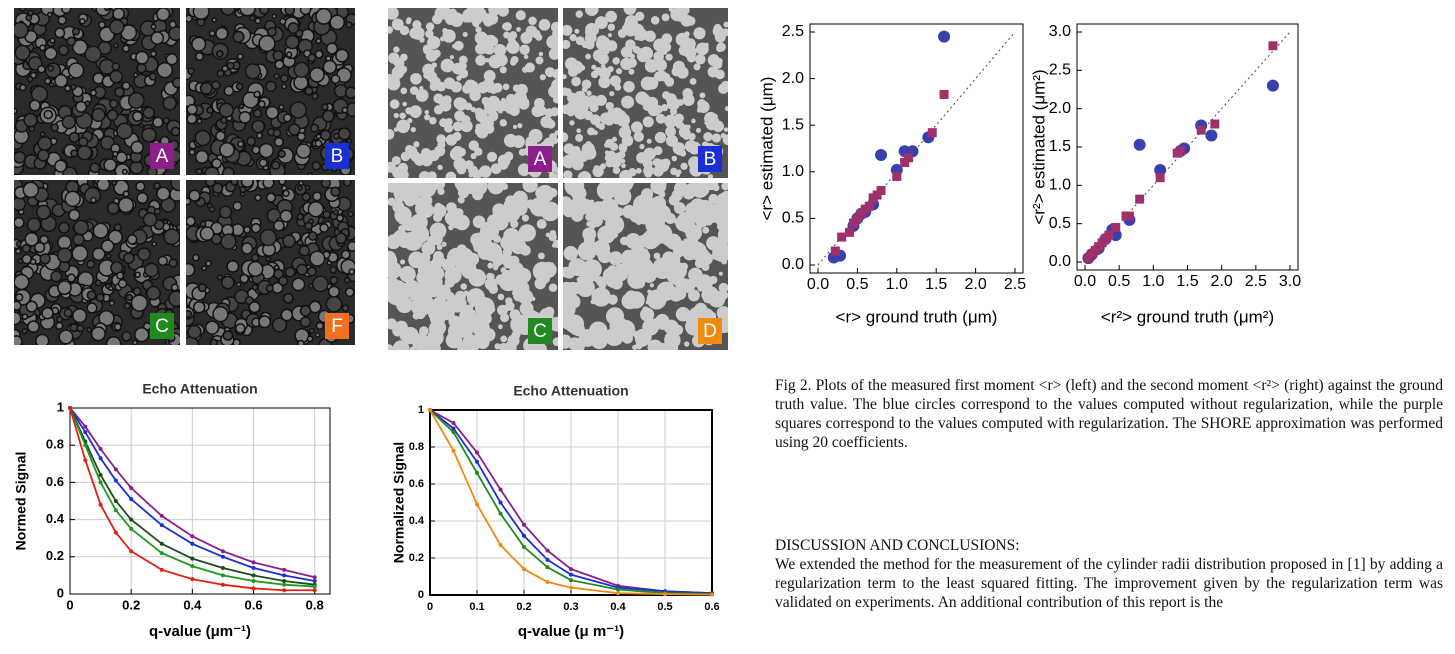  Describe the element at coordinates (1060, 108) in the screenshot. I see `y-tick-label: 2.0` at that location.